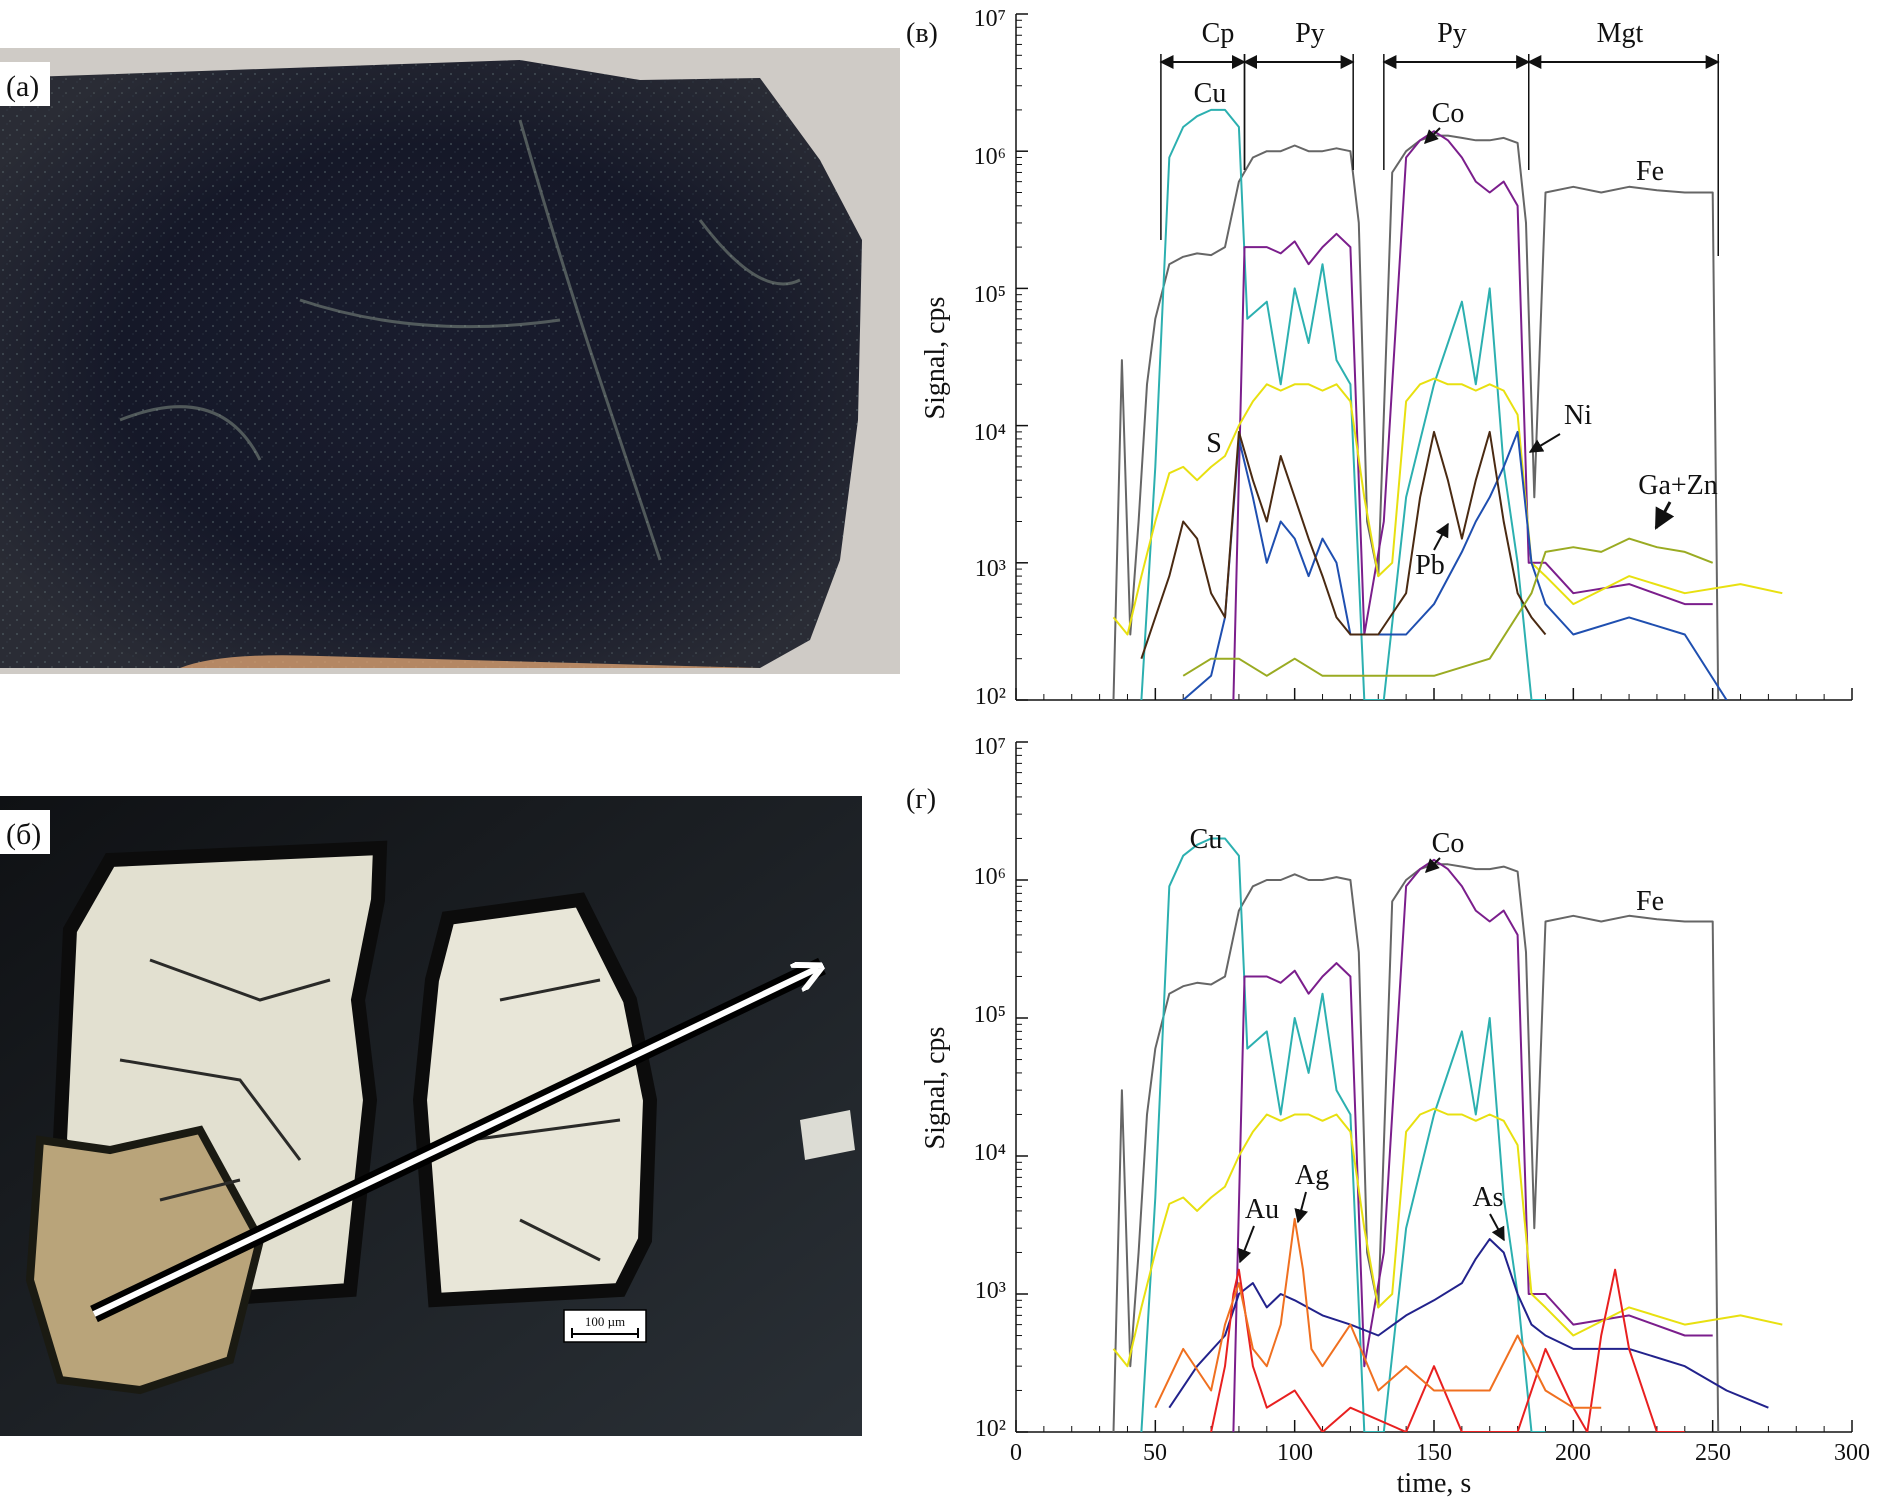 The image size is (1881, 1499). Describe the element at coordinates (1214, 443) in the screenshot. I see `v-label-s: S` at that location.